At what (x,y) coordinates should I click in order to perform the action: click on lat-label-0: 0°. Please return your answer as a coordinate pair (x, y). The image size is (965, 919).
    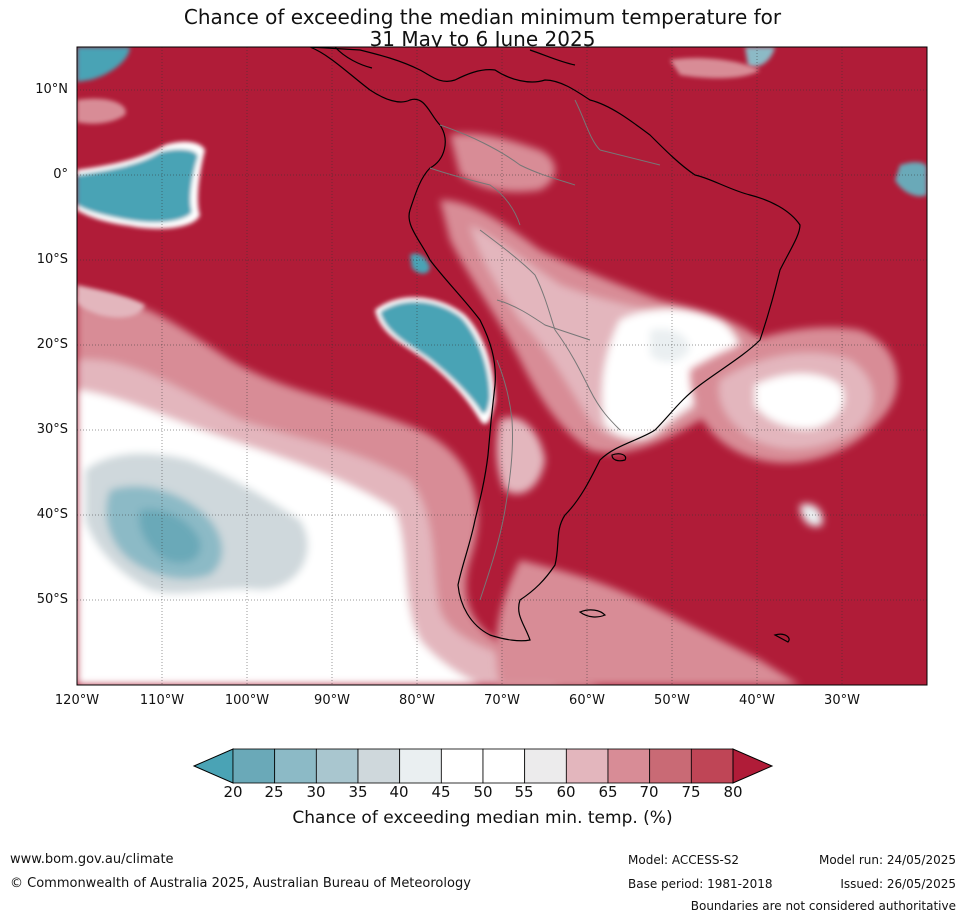
    Looking at the image, I should click on (60, 174).